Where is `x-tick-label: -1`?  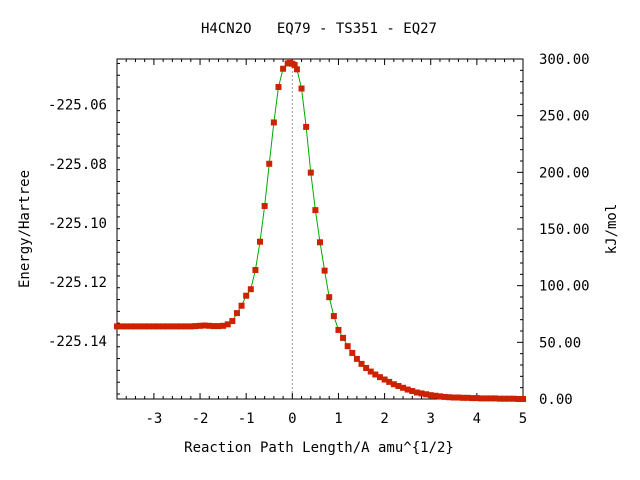
x-tick-label: -1 is located at coordinates (246, 419).